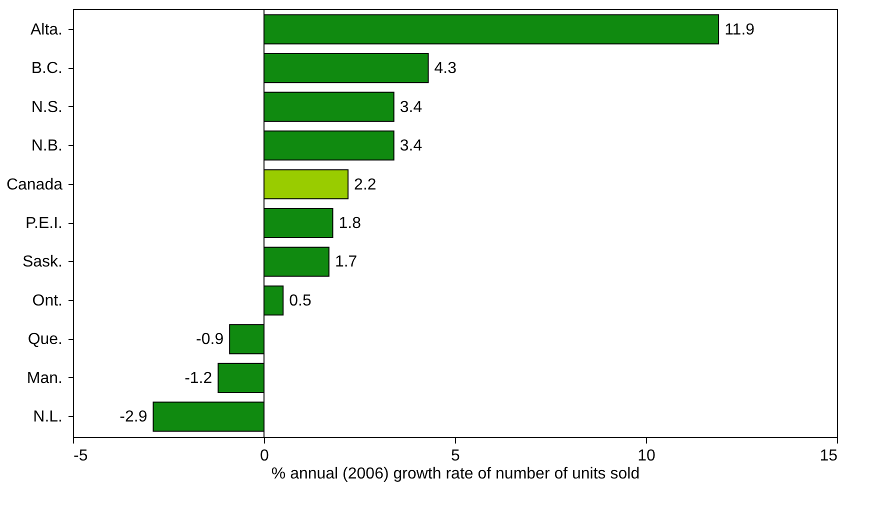 The height and width of the screenshot is (508, 881). Describe the element at coordinates (739, 29) in the screenshot. I see `data-label: 11.9` at that location.